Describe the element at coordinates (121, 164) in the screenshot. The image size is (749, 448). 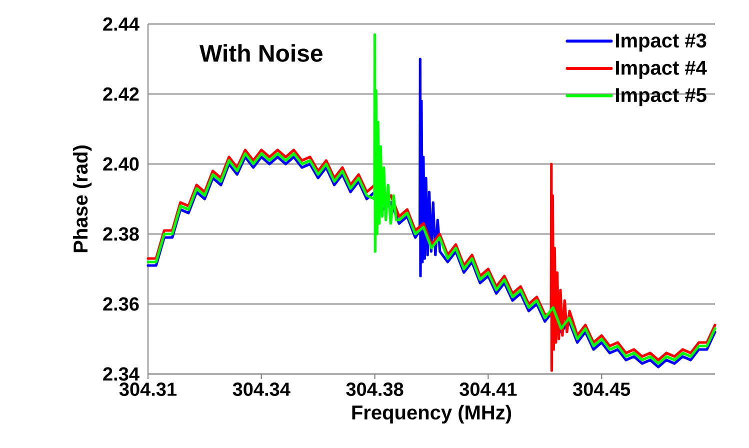
I see `y-tick-label: 2.40` at that location.